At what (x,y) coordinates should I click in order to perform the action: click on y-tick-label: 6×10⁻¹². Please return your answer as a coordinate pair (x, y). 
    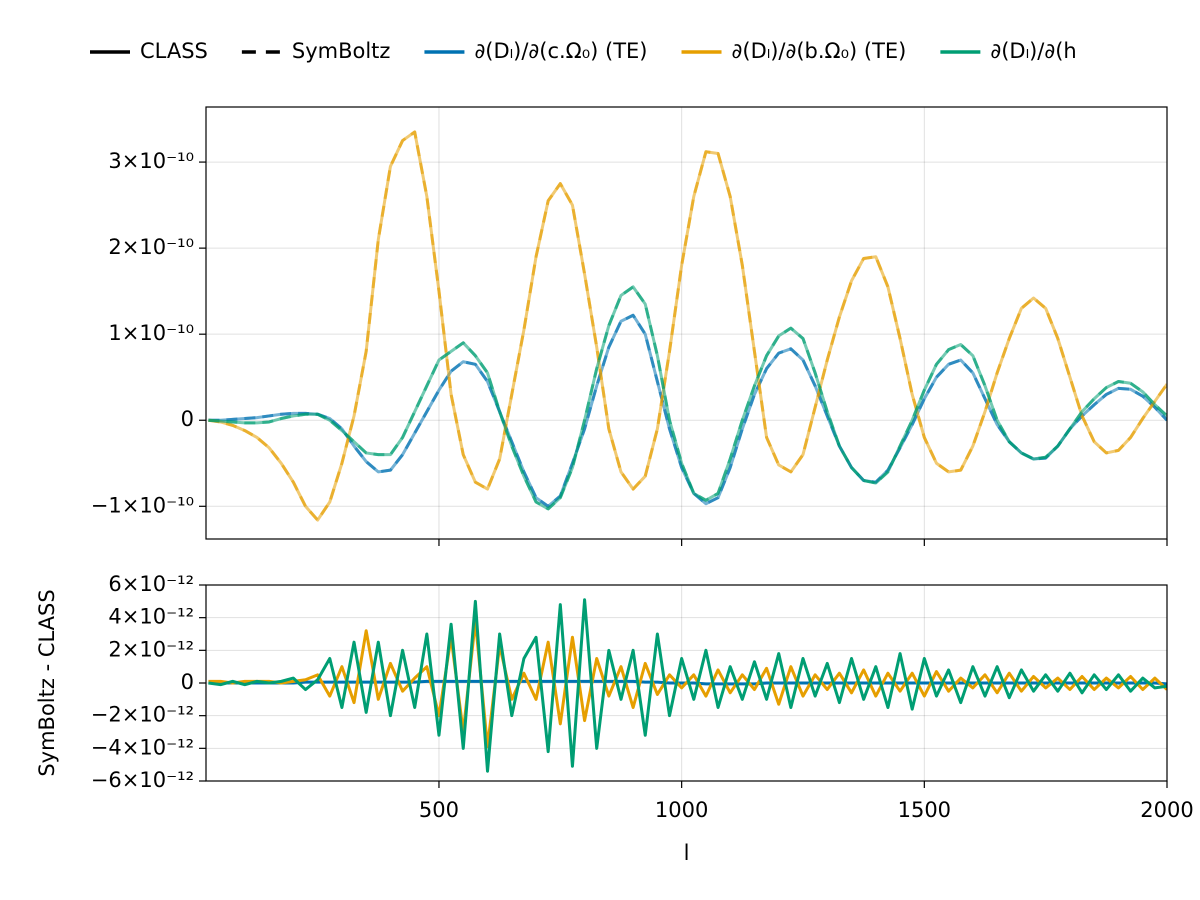
    Looking at the image, I should click on (151, 584).